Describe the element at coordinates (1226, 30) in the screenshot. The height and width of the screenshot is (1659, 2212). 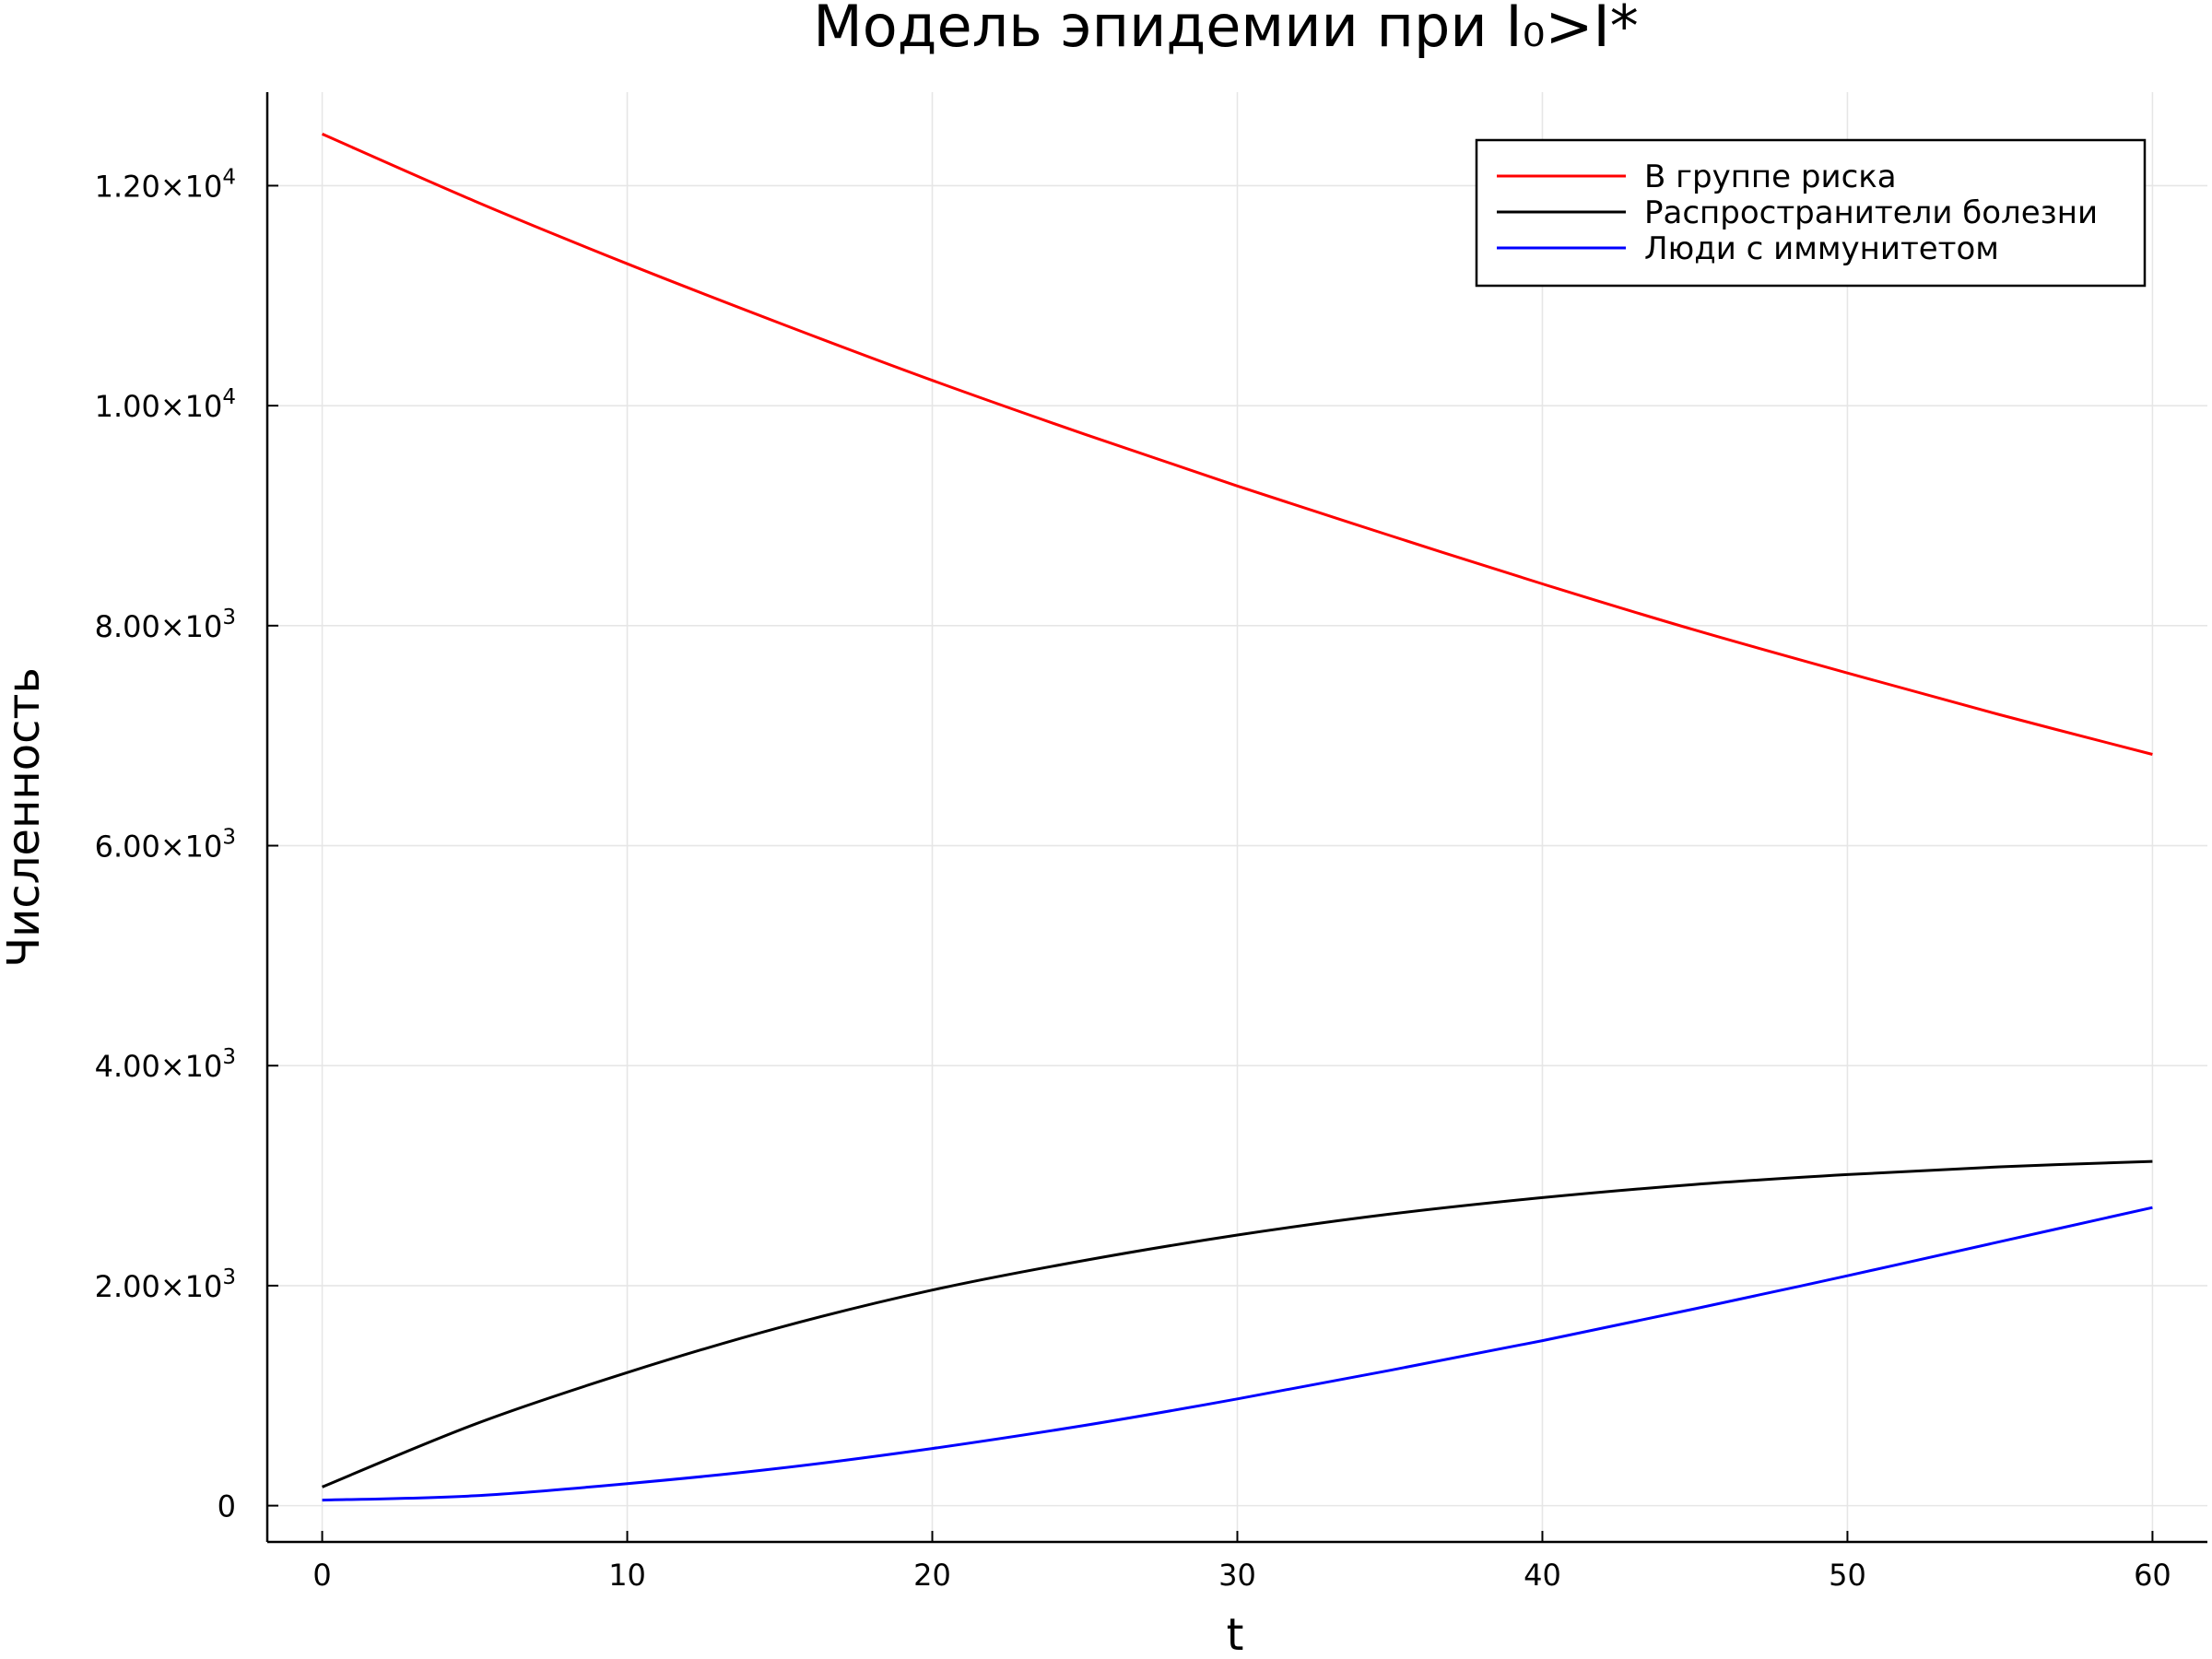
I see `chart-title: Модель эпидемии при I₀>I*` at that location.